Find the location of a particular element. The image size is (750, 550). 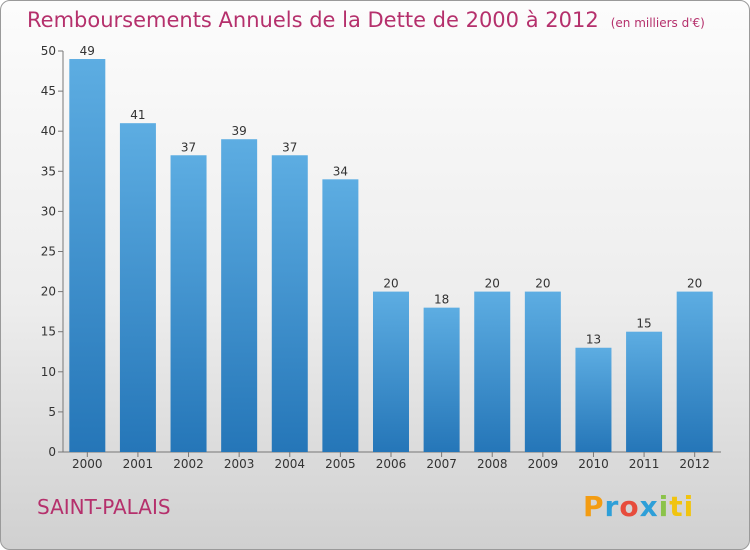

y-tick-label: 15 is located at coordinates (48, 332).